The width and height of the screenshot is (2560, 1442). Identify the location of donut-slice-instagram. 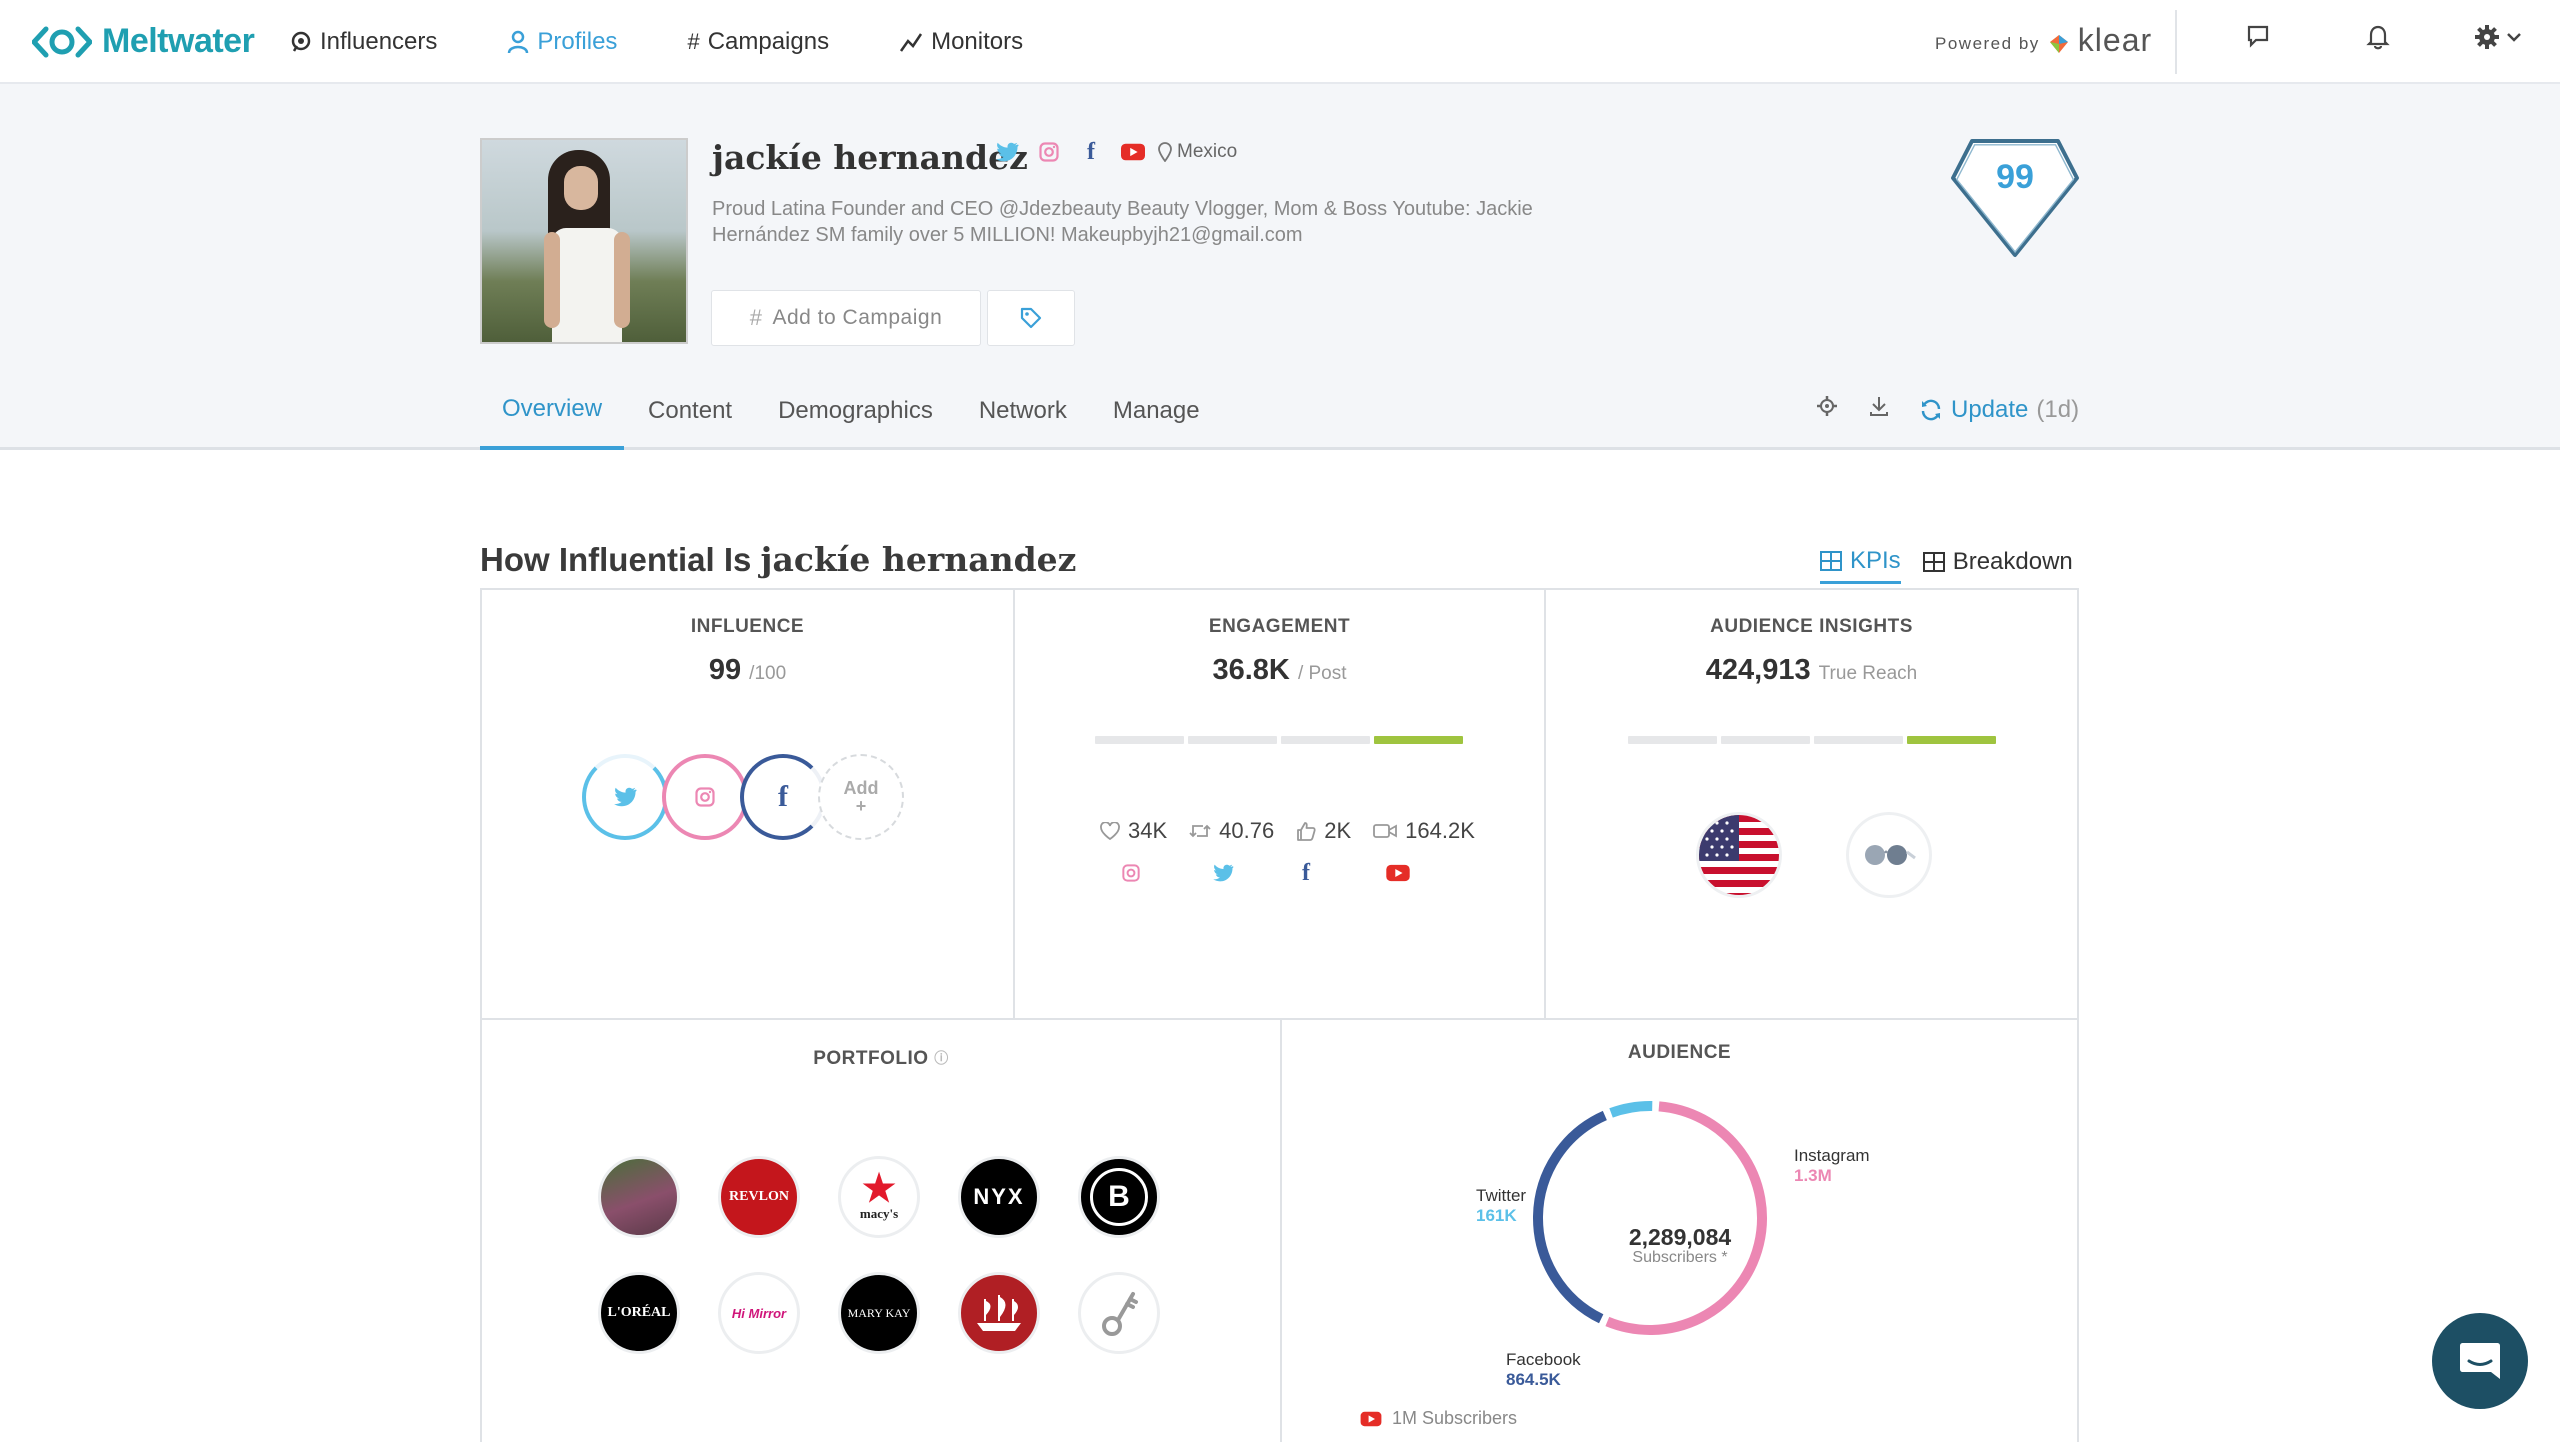
(1686, 1218).